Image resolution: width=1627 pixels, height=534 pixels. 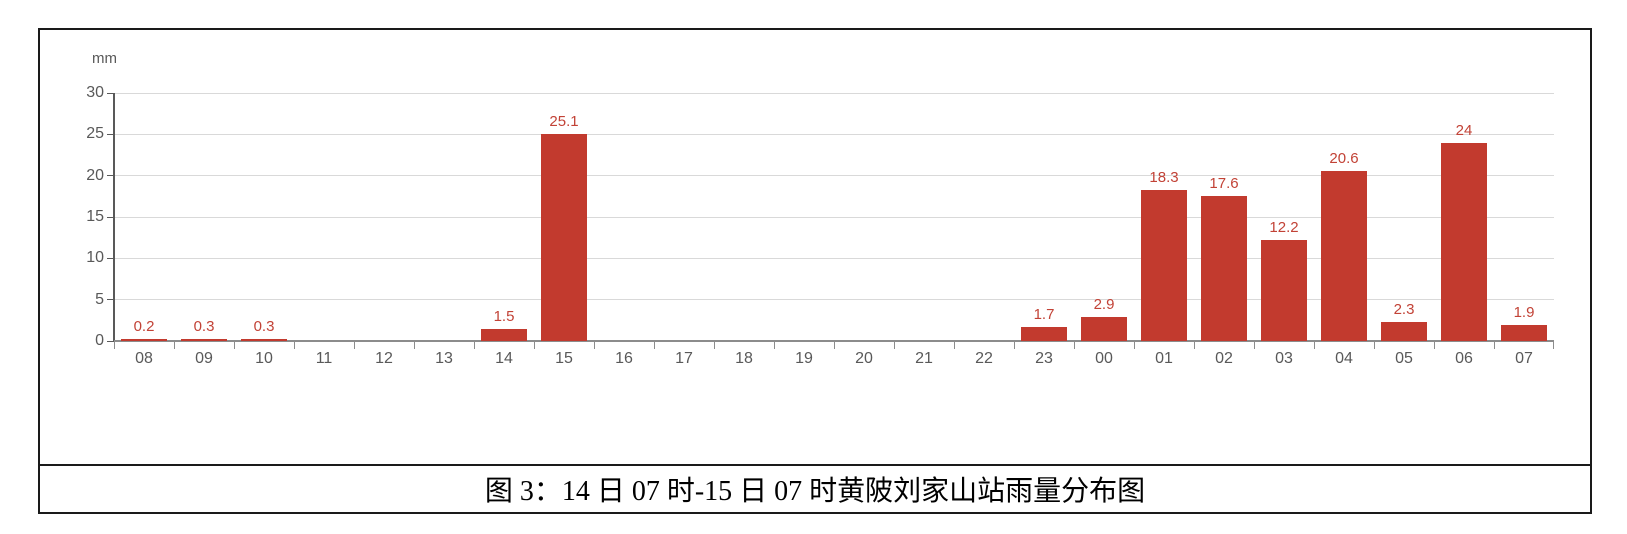 I want to click on x-tick-label: 12, so click(x=384, y=358).